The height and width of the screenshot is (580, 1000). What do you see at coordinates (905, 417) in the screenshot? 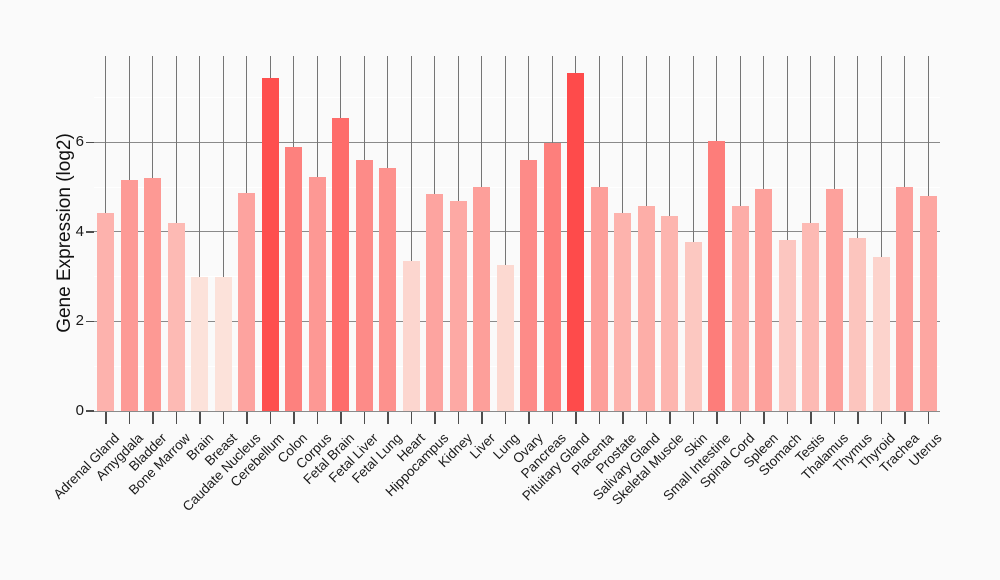
I see `x-tick-trachea` at bounding box center [905, 417].